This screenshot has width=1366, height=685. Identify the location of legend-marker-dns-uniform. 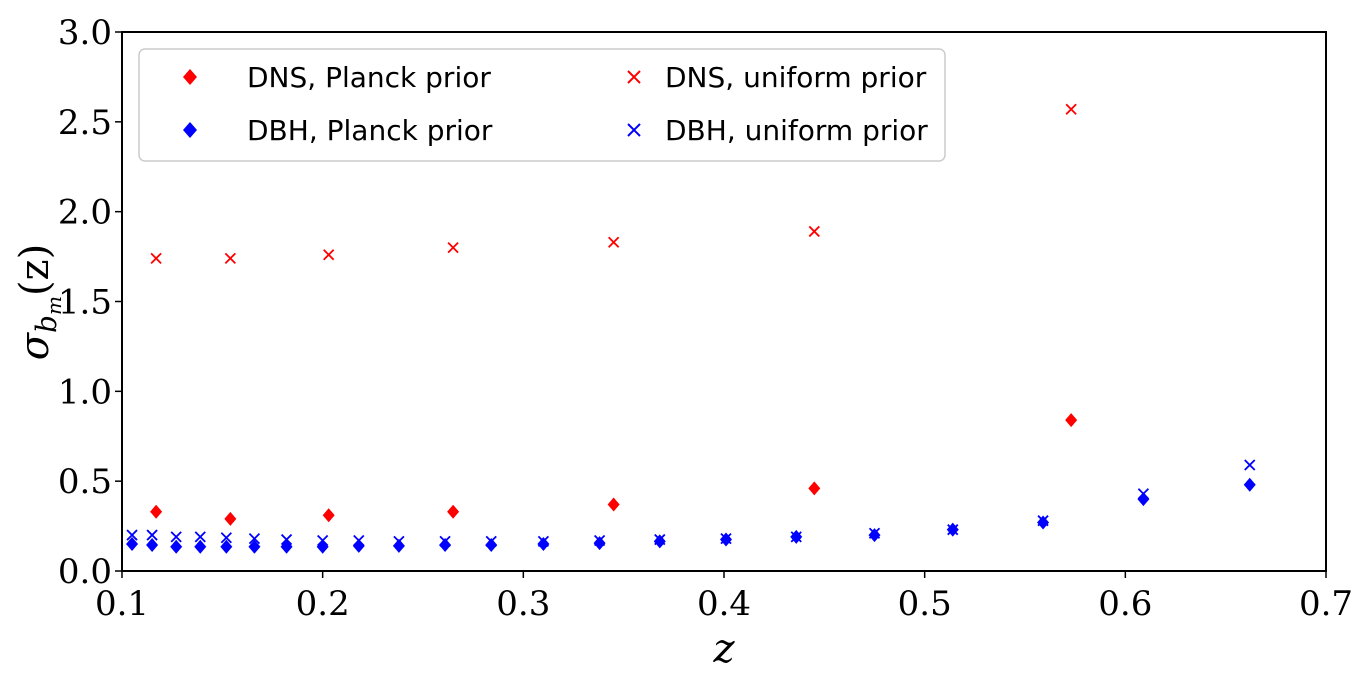
(634, 77).